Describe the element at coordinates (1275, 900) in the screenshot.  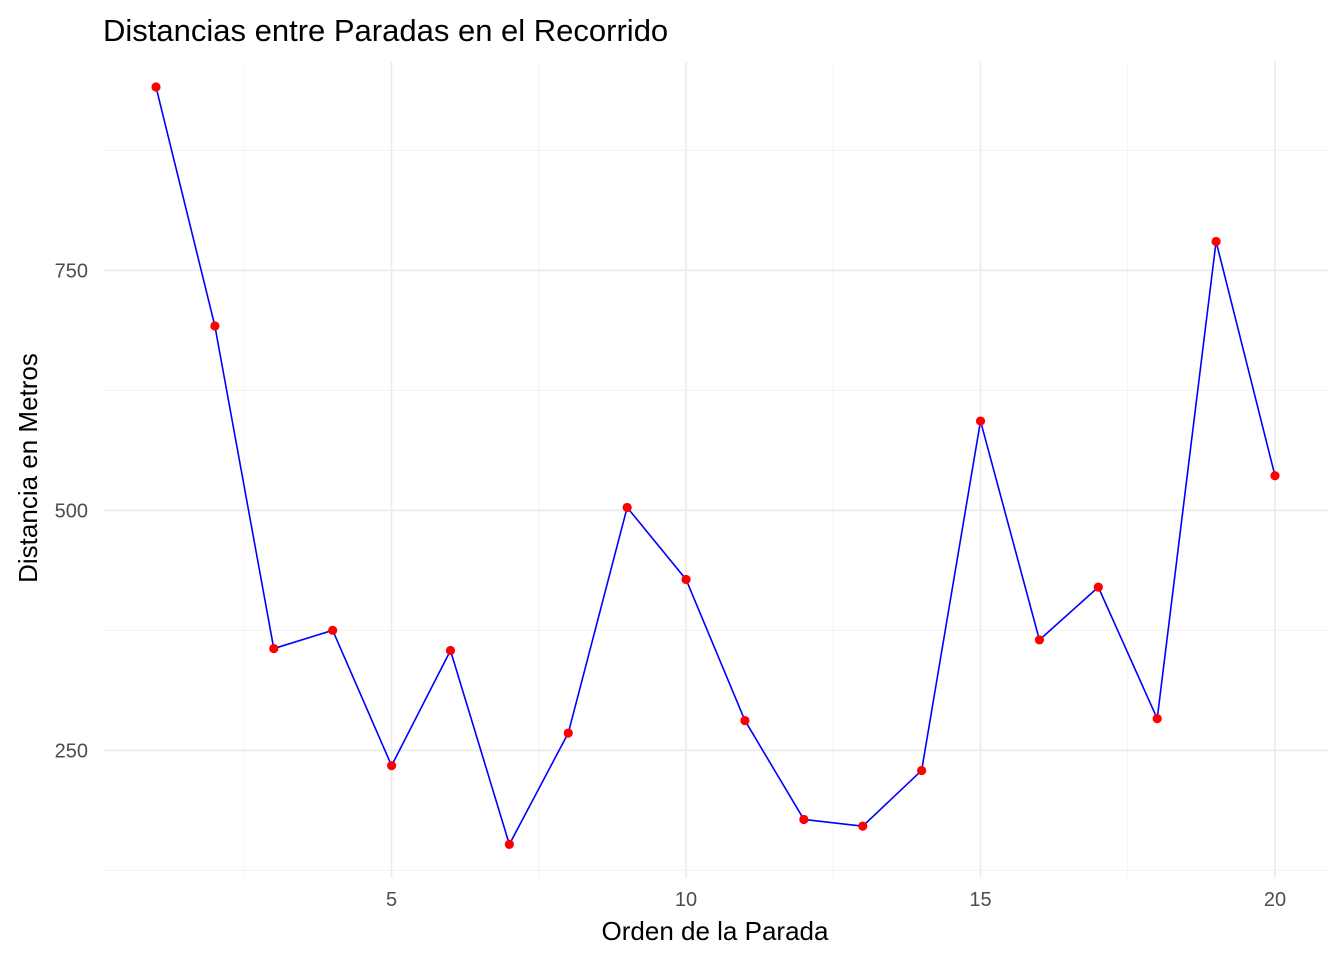
I see `x-tick-label-3: 20` at that location.